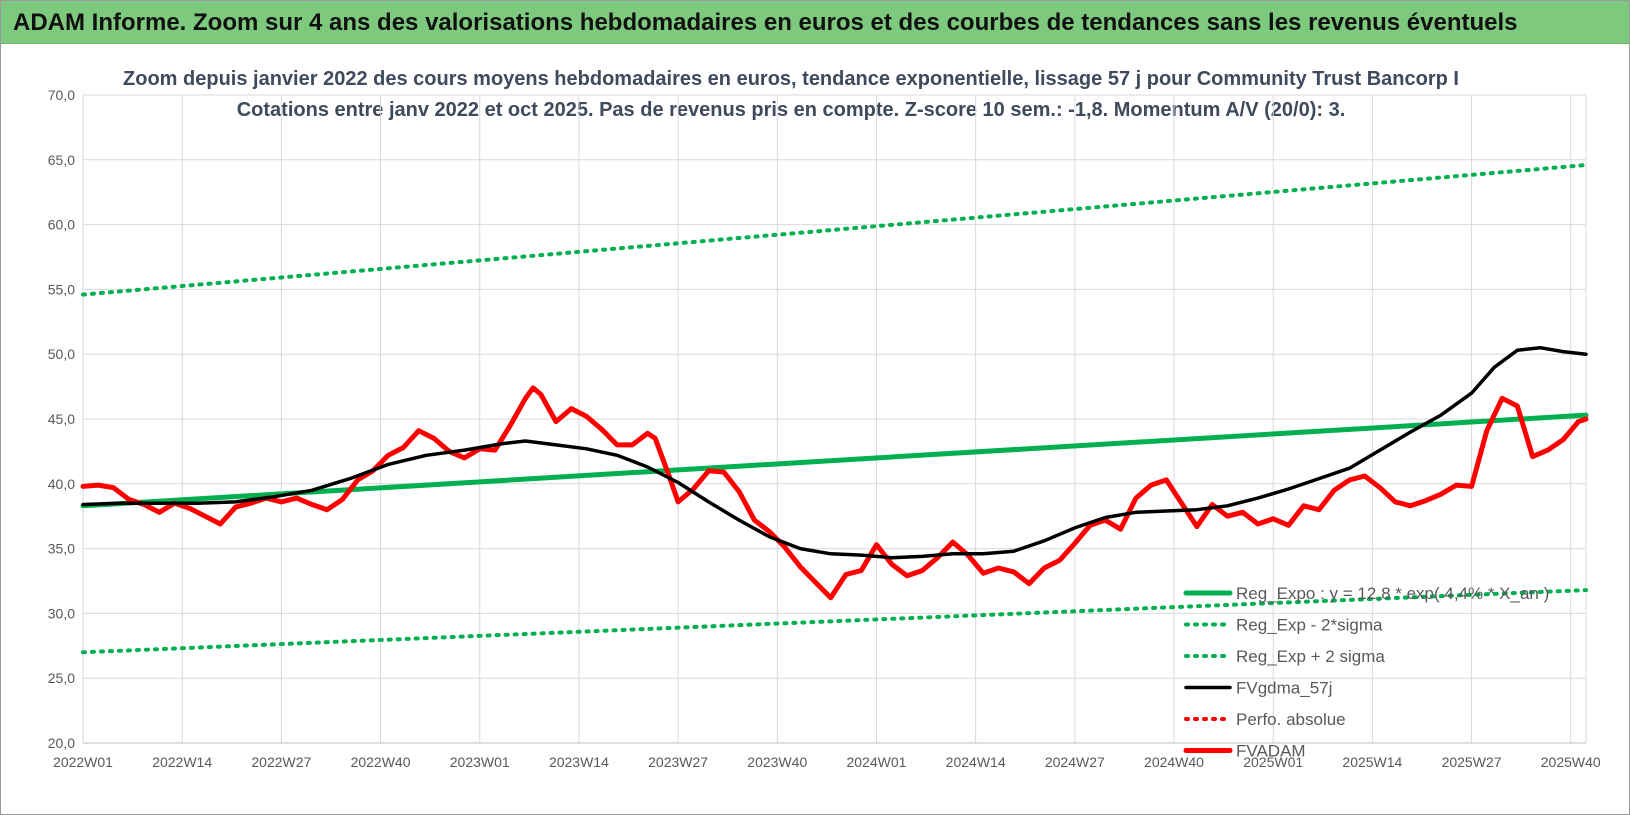 This screenshot has height=815, width=1630. Describe the element at coordinates (61, 419) in the screenshot. I see `y-tick-label: 45,0` at that location.